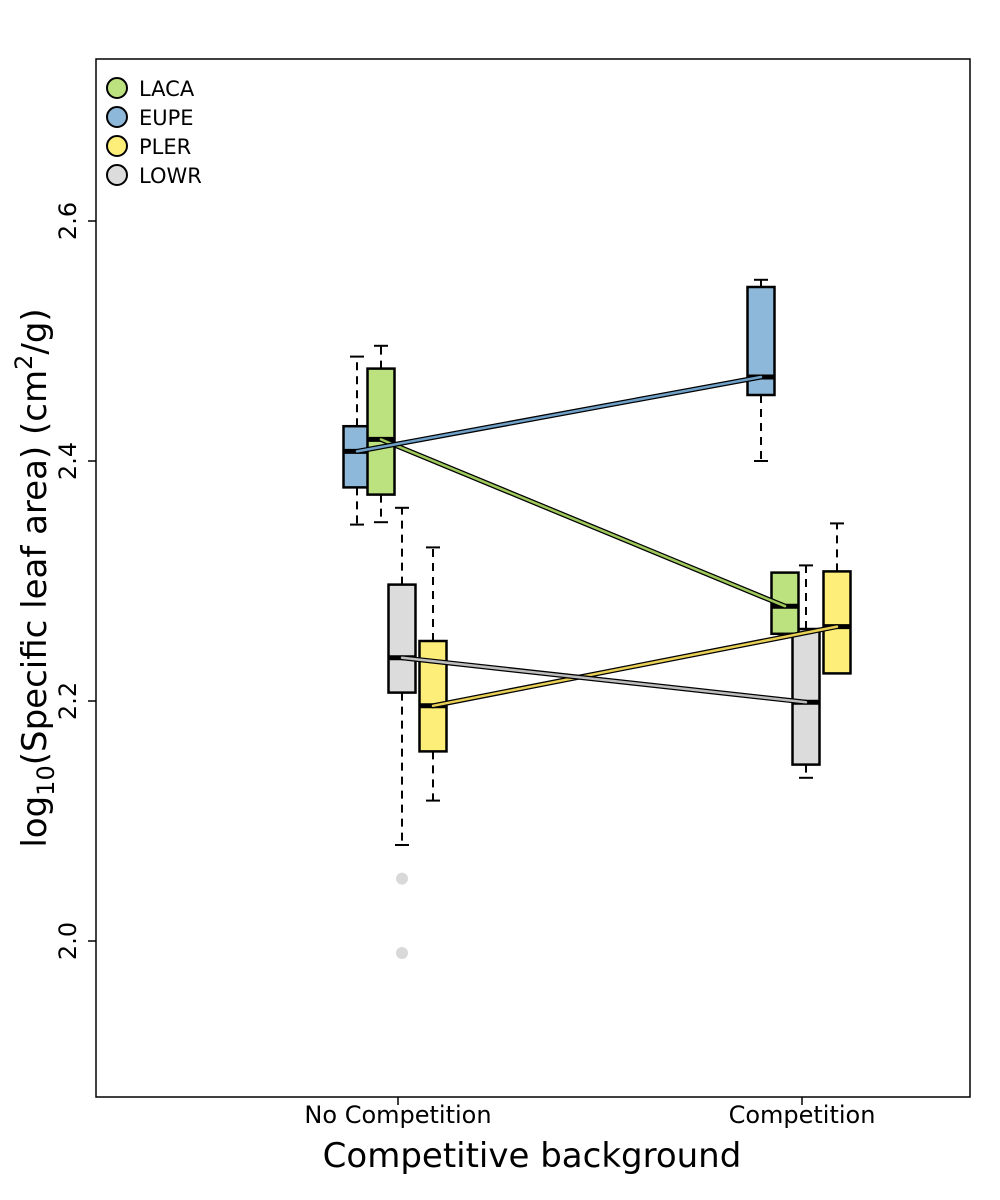  What do you see at coordinates (117, 146) in the screenshot?
I see `legend-marker-pler` at bounding box center [117, 146].